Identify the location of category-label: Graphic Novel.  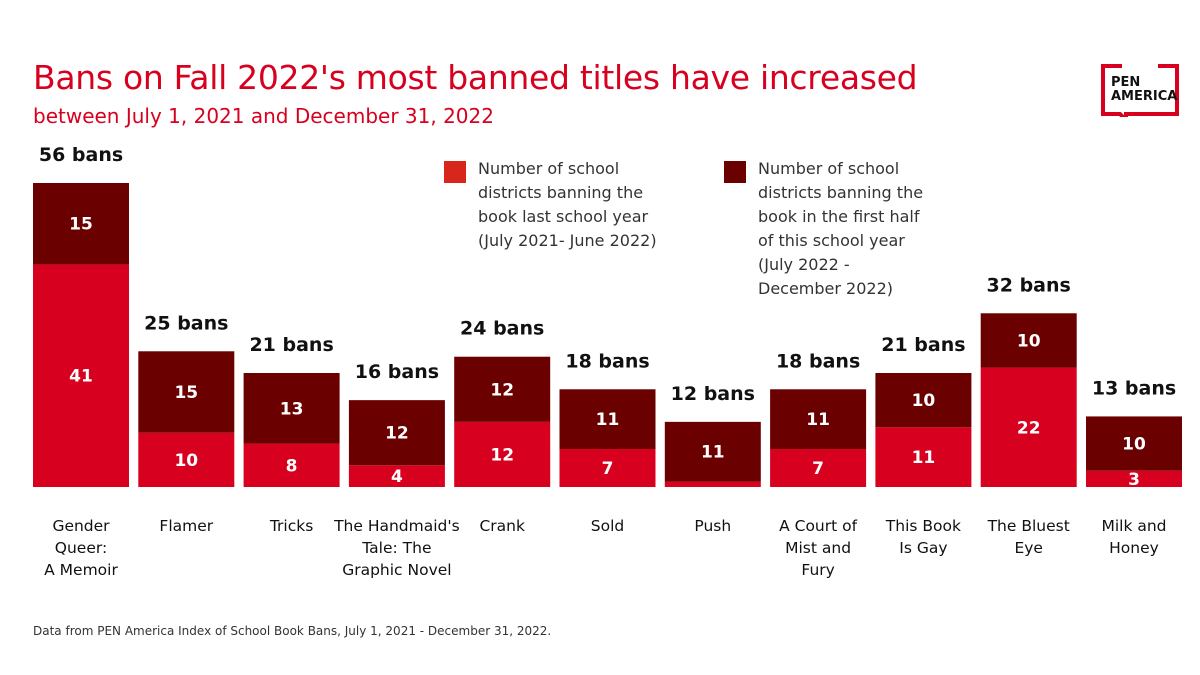
(396, 570).